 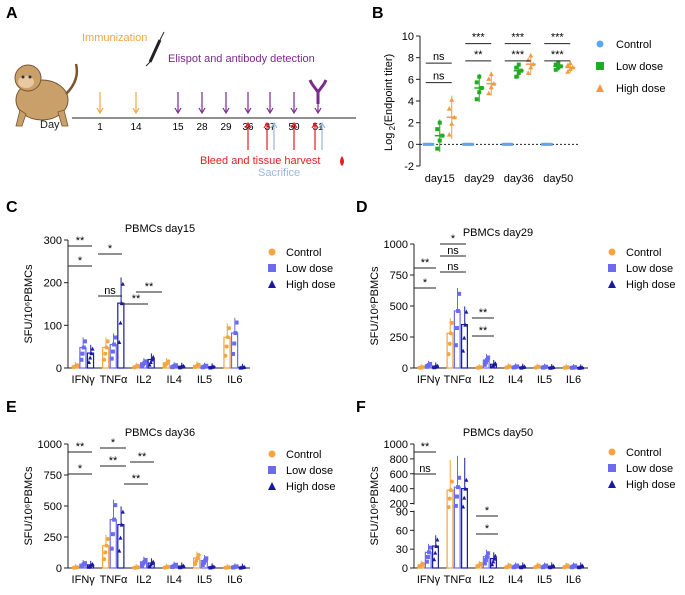 What do you see at coordinates (378, 13) in the screenshot?
I see `panel-letter-b: B` at bounding box center [378, 13].